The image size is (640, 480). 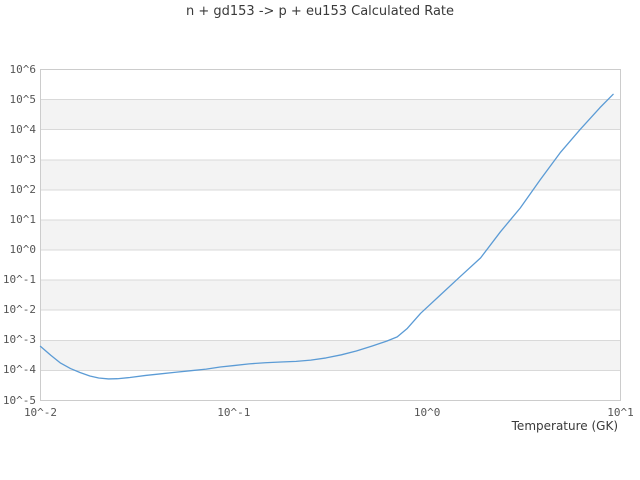 I want to click on y-tick-label: 10^6, so click(x=23, y=69).